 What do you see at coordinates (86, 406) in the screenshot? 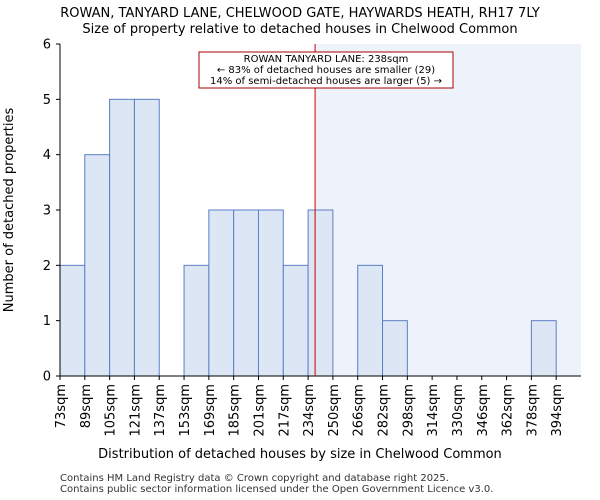
I see `x-tick-label: 89sqm` at bounding box center [86, 406].